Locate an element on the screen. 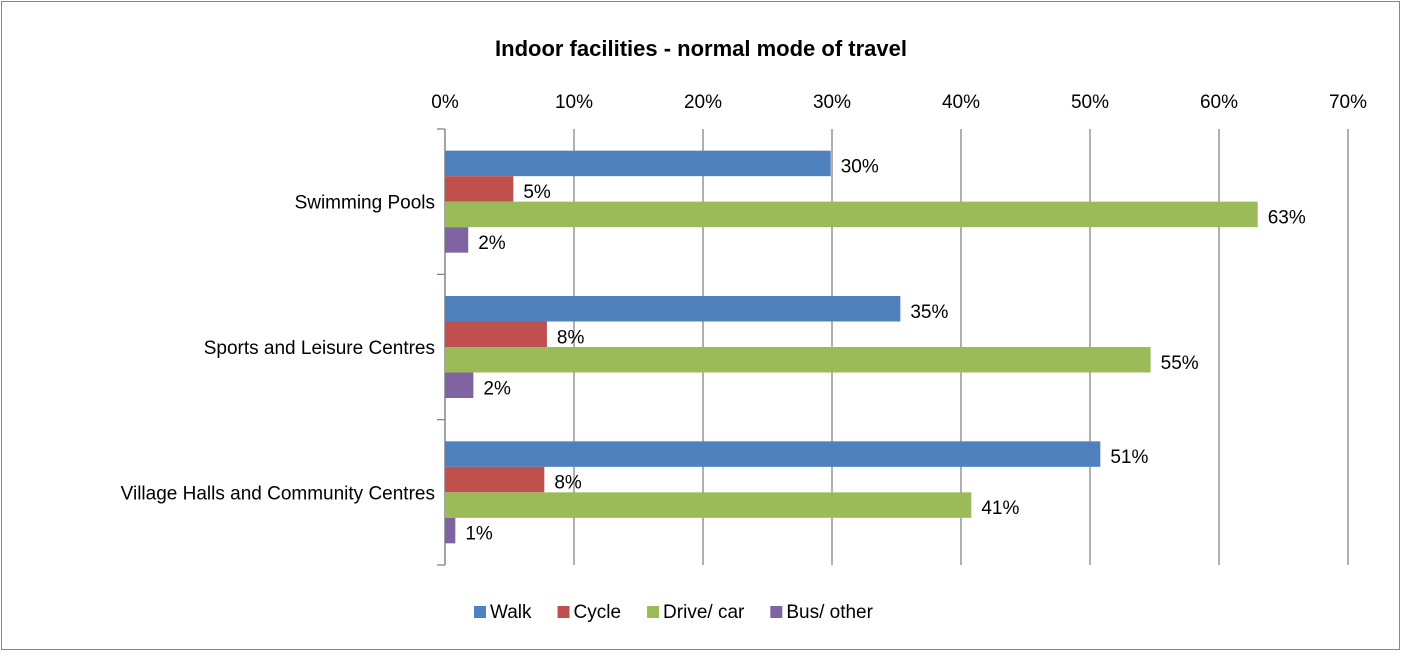 This screenshot has width=1403, height=658. x-tick-label: 30% is located at coordinates (832, 102).